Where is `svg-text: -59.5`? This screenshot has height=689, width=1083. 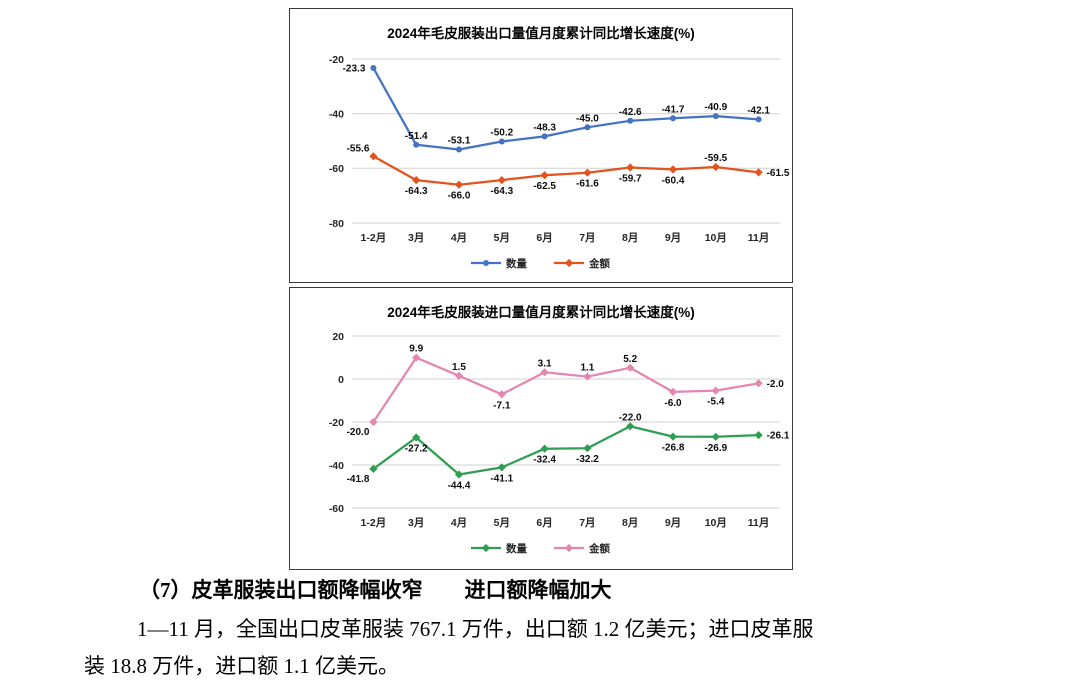
svg-text: -59.5 is located at coordinates (715, 158).